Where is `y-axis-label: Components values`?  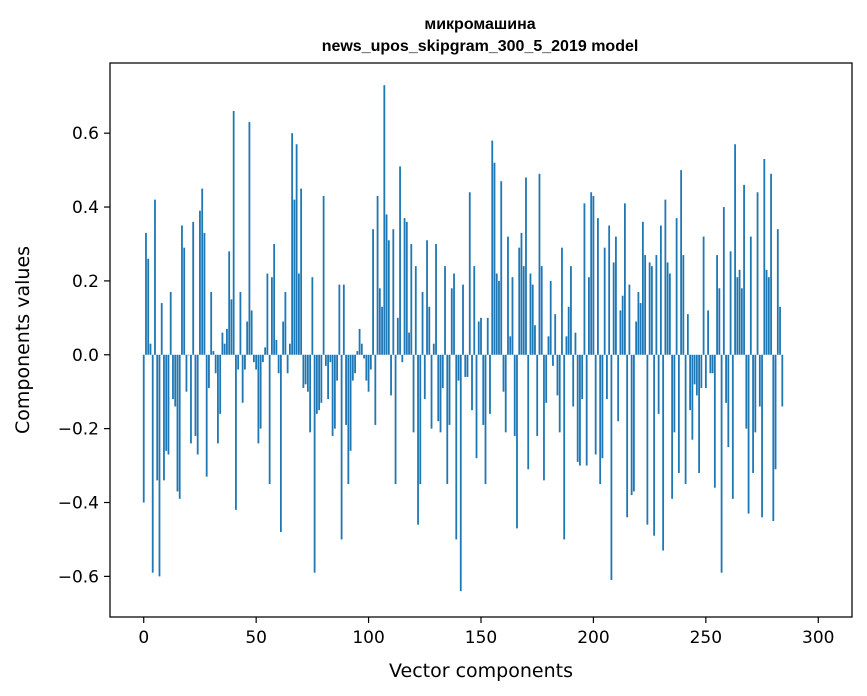 y-axis-label: Components values is located at coordinates (23, 340).